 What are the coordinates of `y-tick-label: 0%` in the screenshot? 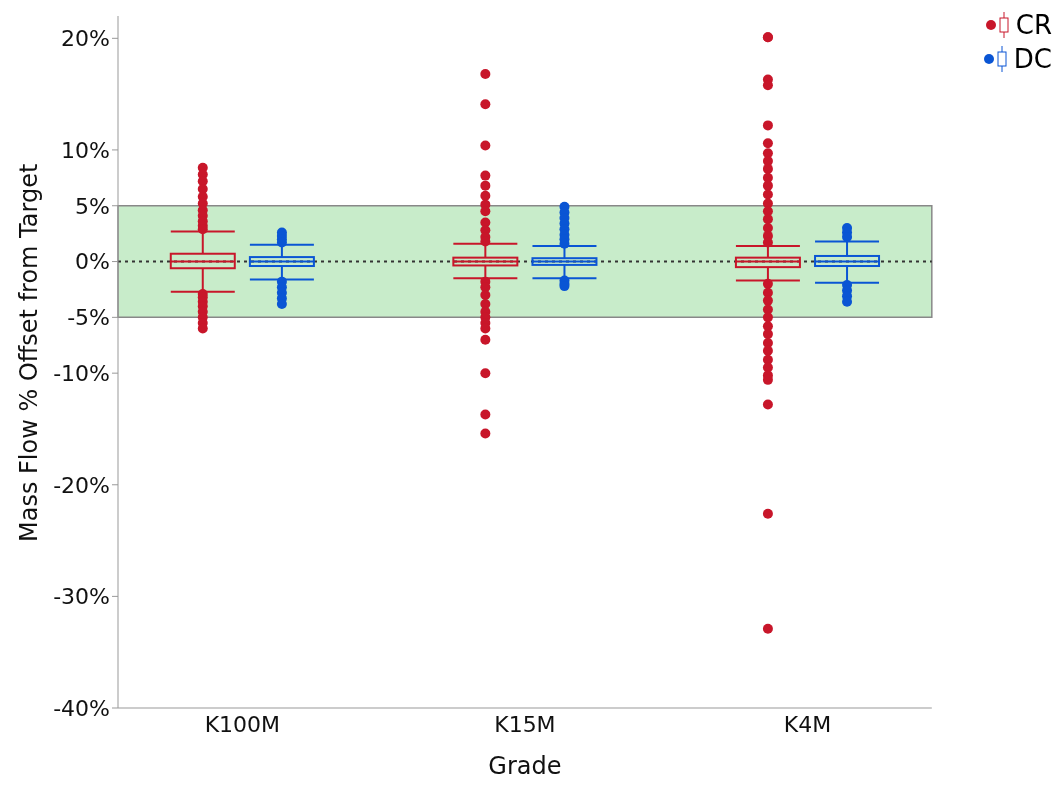 It's located at (92, 262).